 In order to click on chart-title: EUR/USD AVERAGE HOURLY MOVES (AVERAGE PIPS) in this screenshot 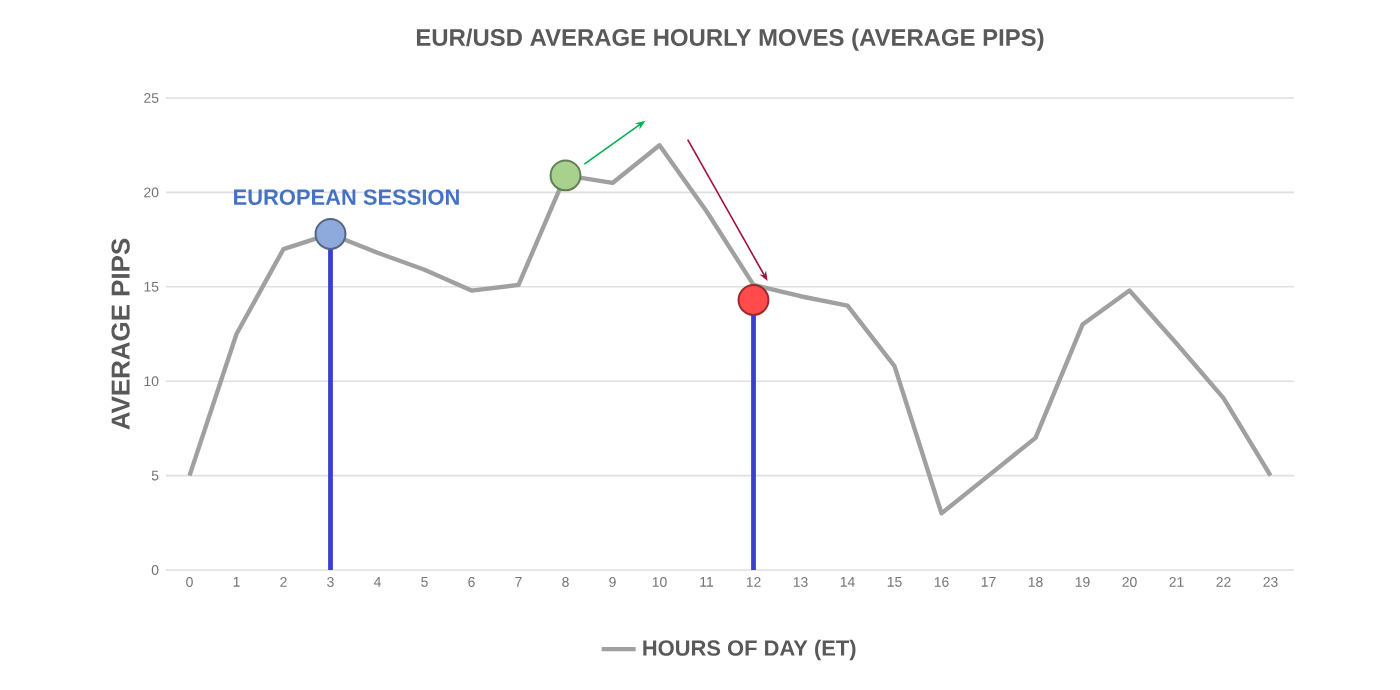, I will do `click(730, 39)`.